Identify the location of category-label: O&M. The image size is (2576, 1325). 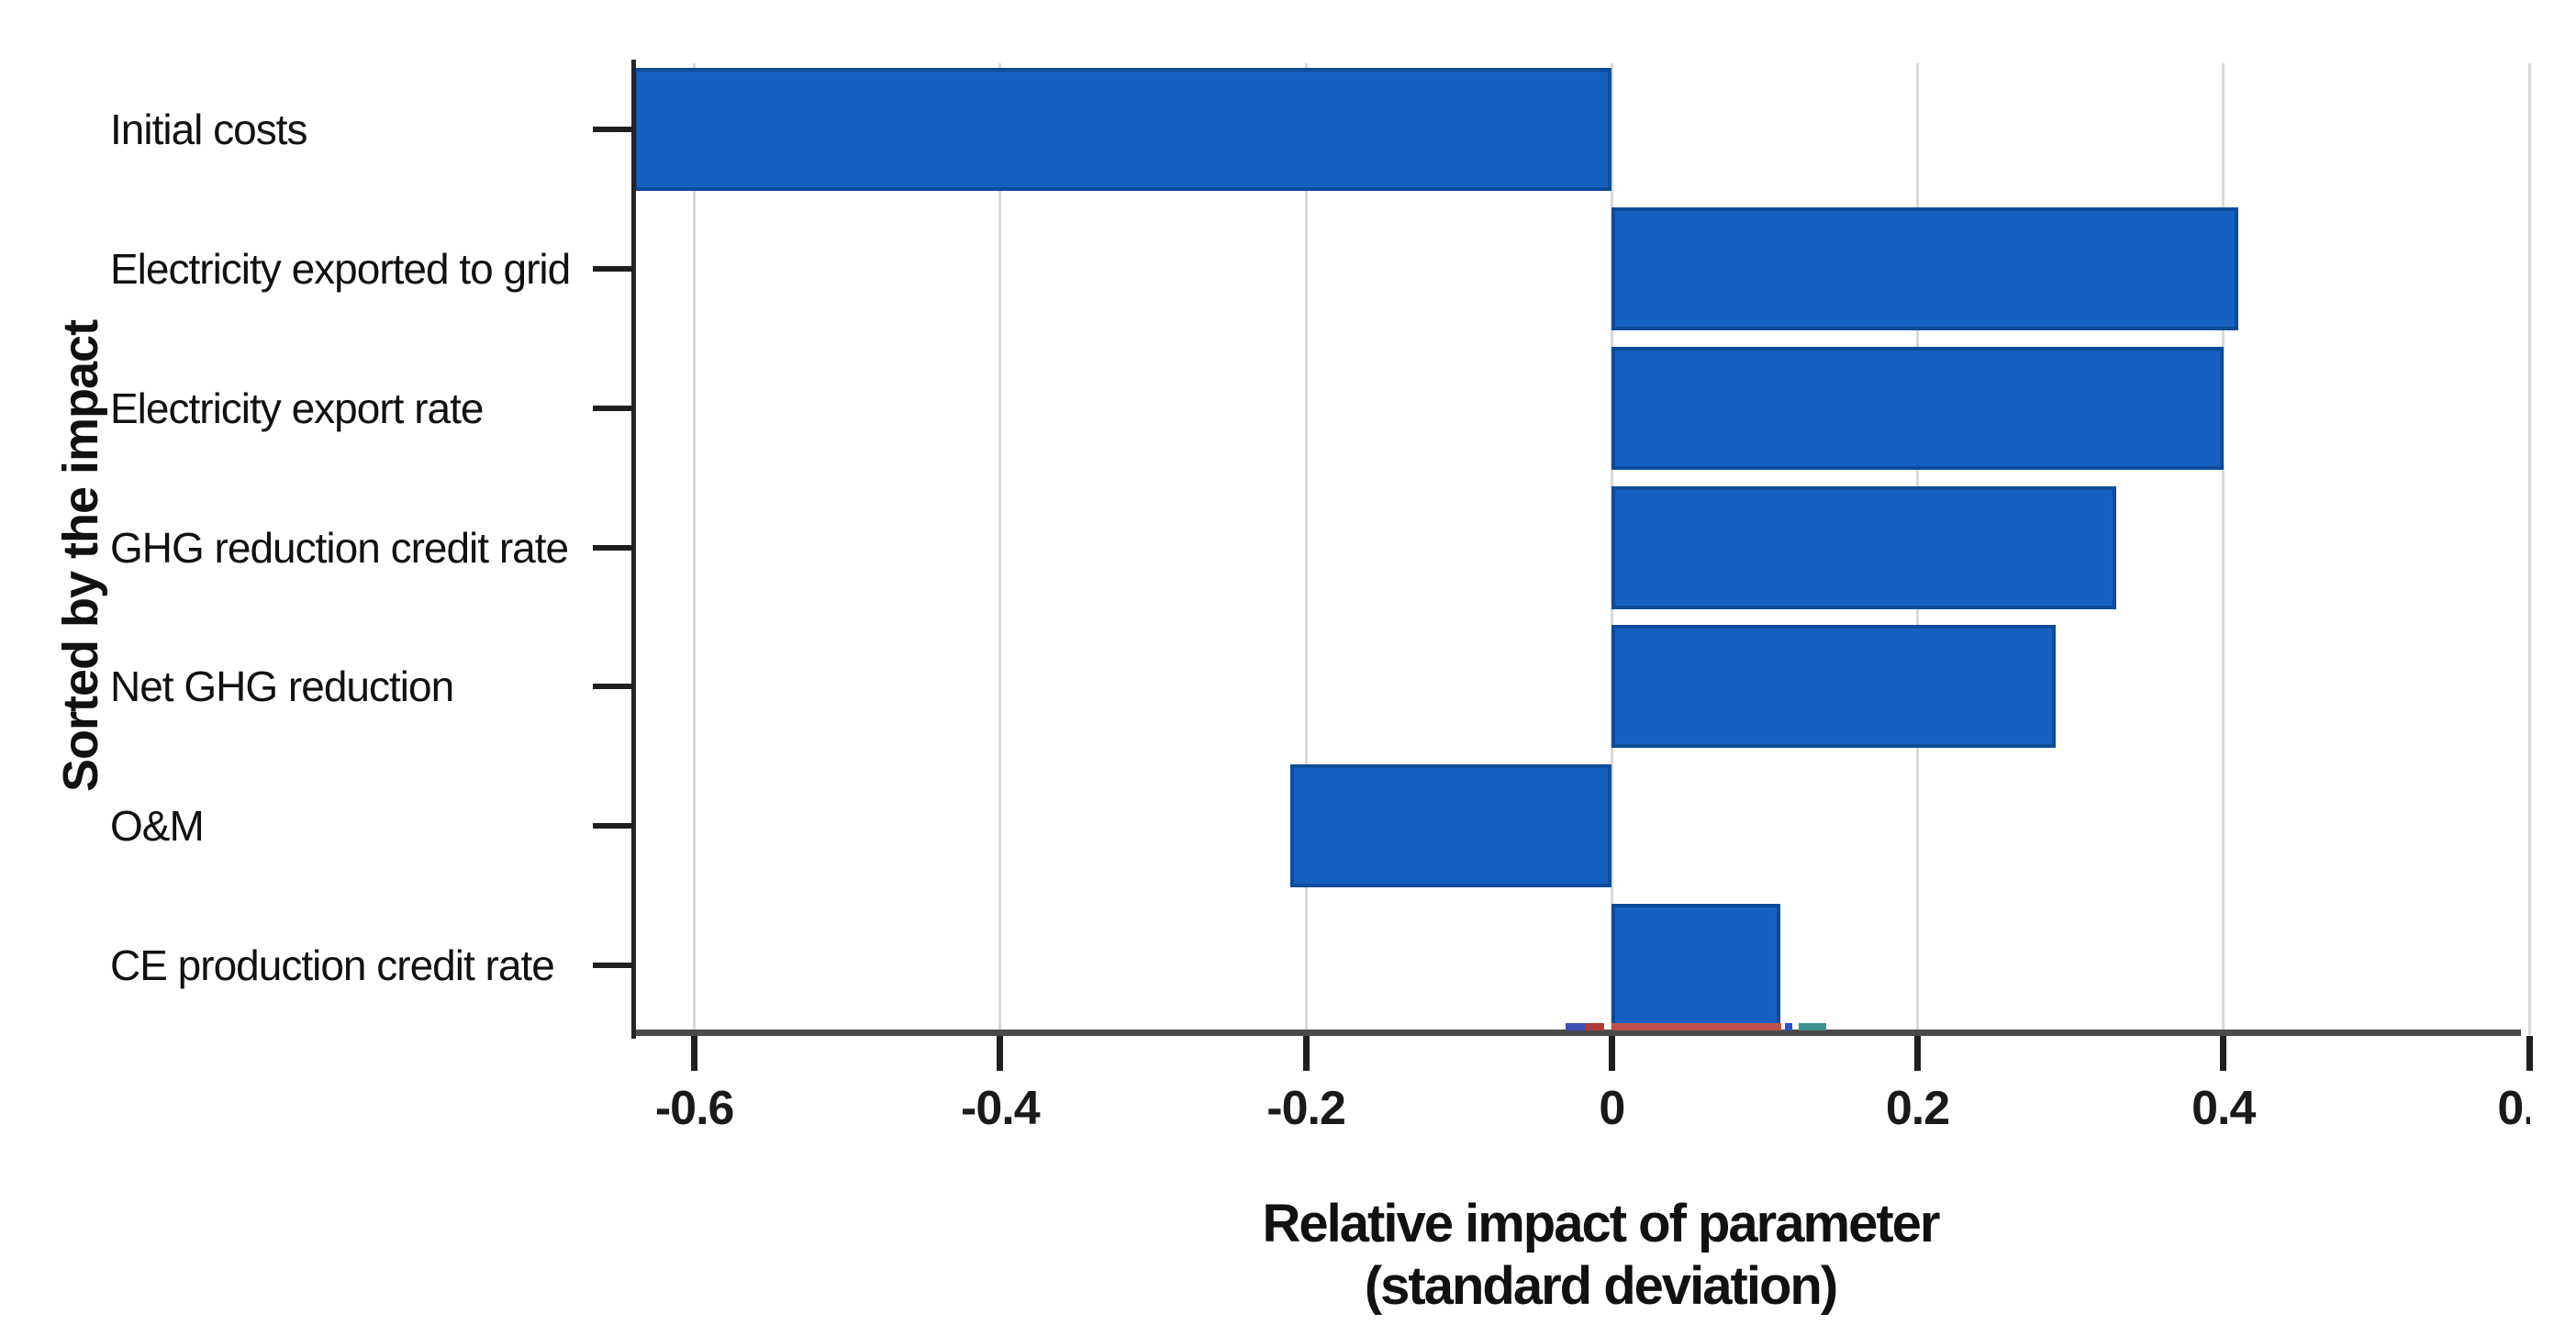
(157, 826).